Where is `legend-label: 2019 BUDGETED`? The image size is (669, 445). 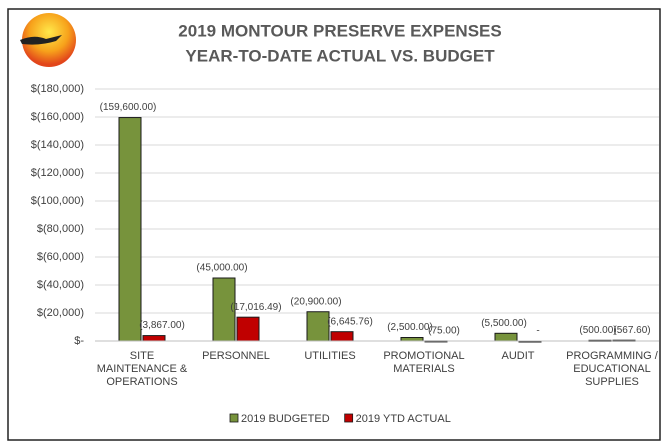
legend-label: 2019 BUDGETED is located at coordinates (285, 419).